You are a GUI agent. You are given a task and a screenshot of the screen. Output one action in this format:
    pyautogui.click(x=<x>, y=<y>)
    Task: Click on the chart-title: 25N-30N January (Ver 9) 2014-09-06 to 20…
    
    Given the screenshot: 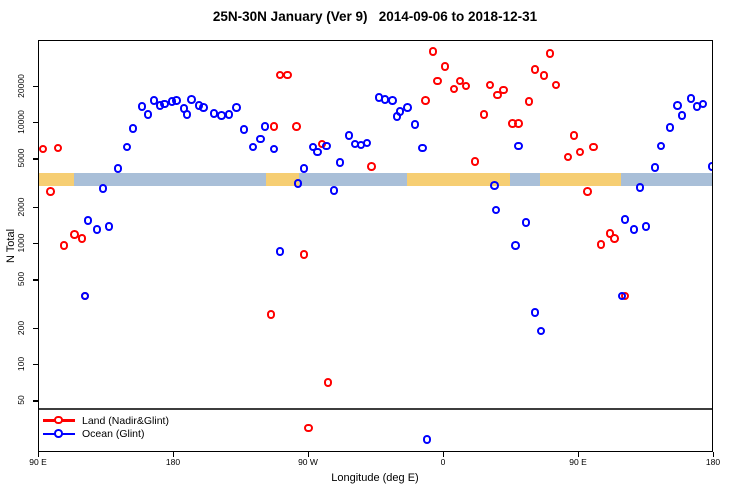 What is the action you would take?
    pyautogui.click(x=375, y=16)
    